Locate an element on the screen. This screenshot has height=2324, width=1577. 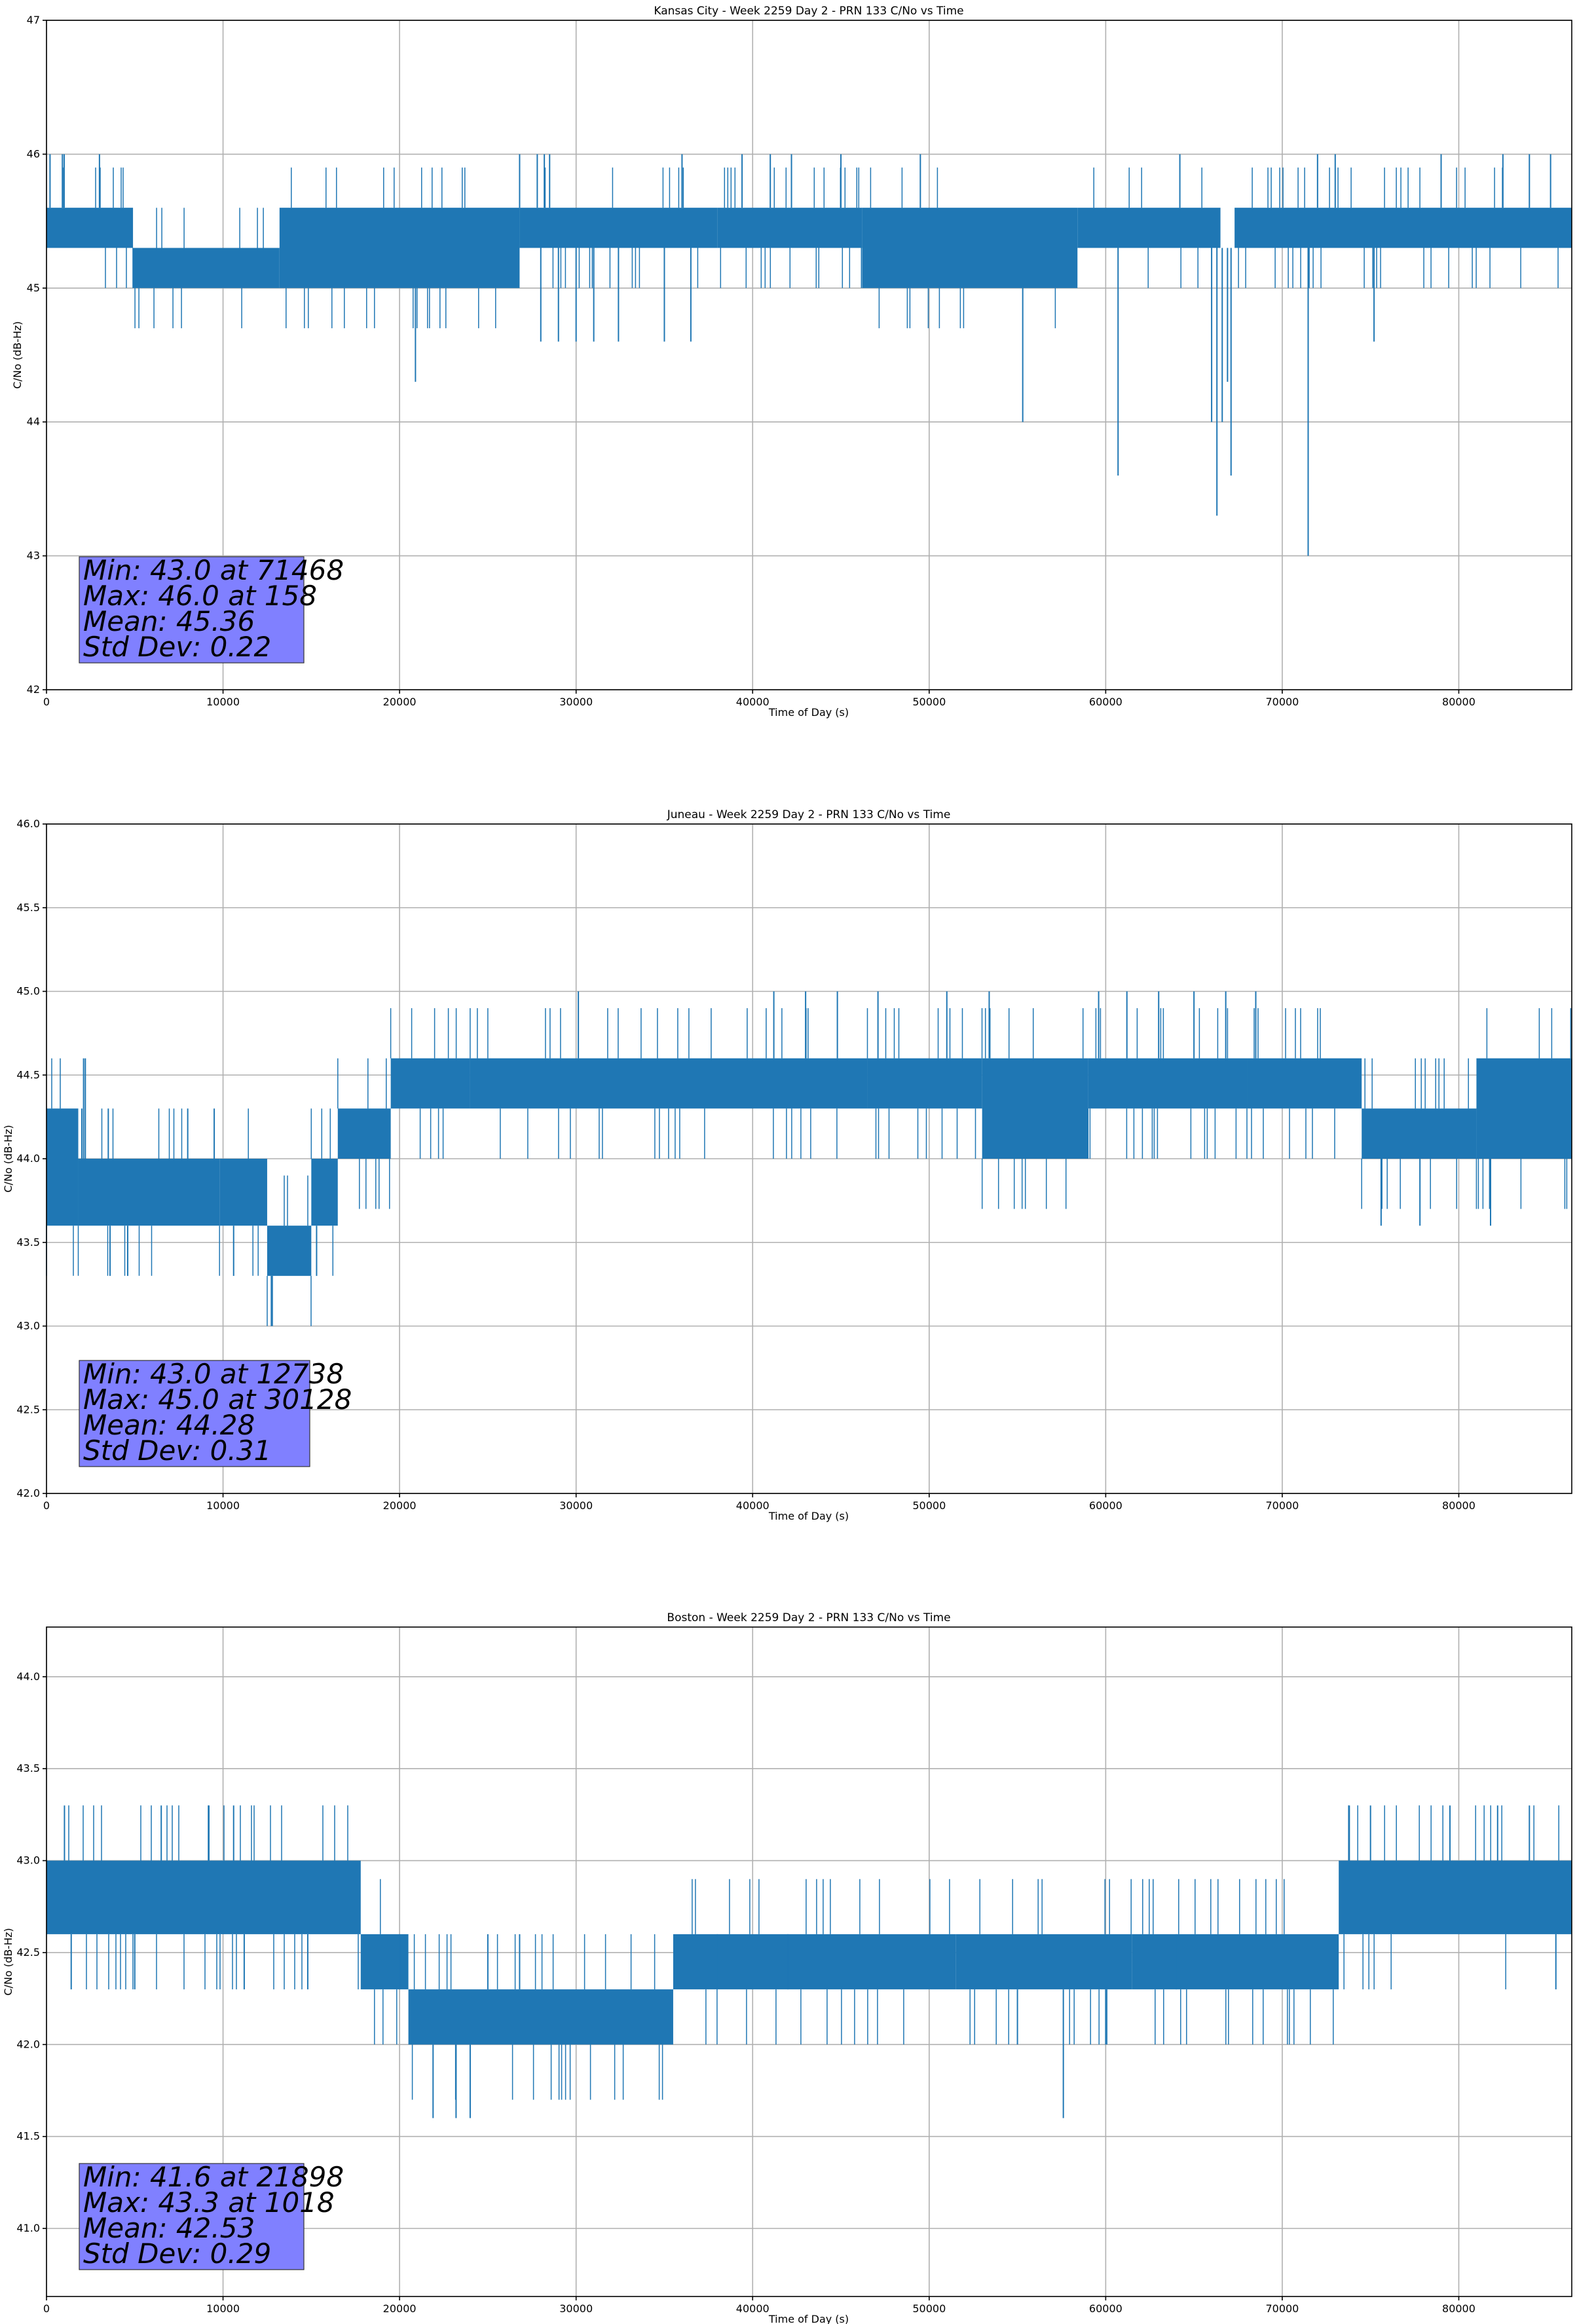
boston-y-tick-label: 44.0 is located at coordinates (28, 1676).